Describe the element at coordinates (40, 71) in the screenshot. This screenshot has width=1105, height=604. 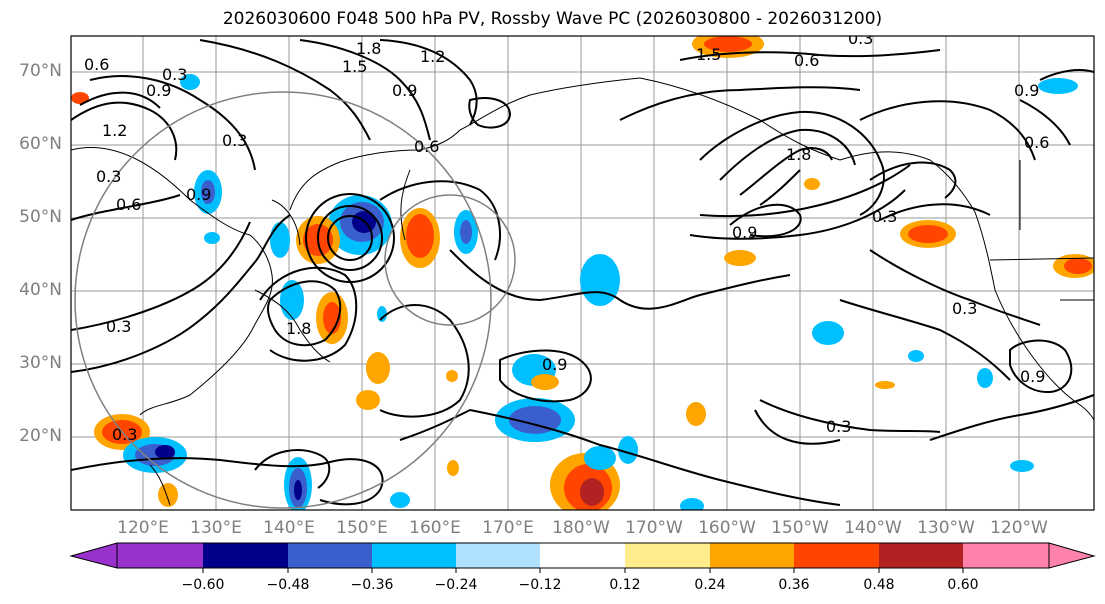
I see `lat-label: 70°N` at that location.